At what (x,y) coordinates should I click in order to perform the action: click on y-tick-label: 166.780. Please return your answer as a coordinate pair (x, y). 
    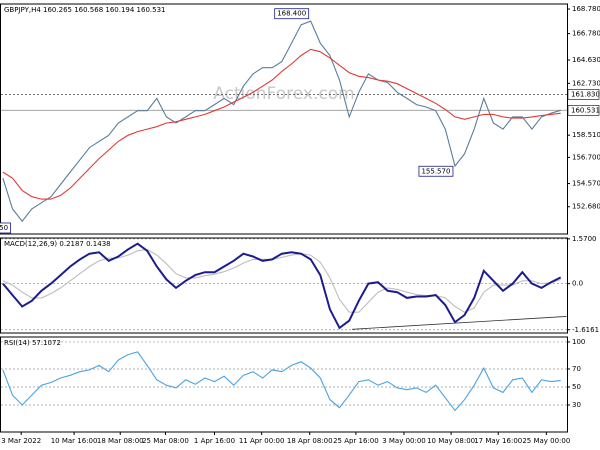
    Looking at the image, I should click on (586, 34).